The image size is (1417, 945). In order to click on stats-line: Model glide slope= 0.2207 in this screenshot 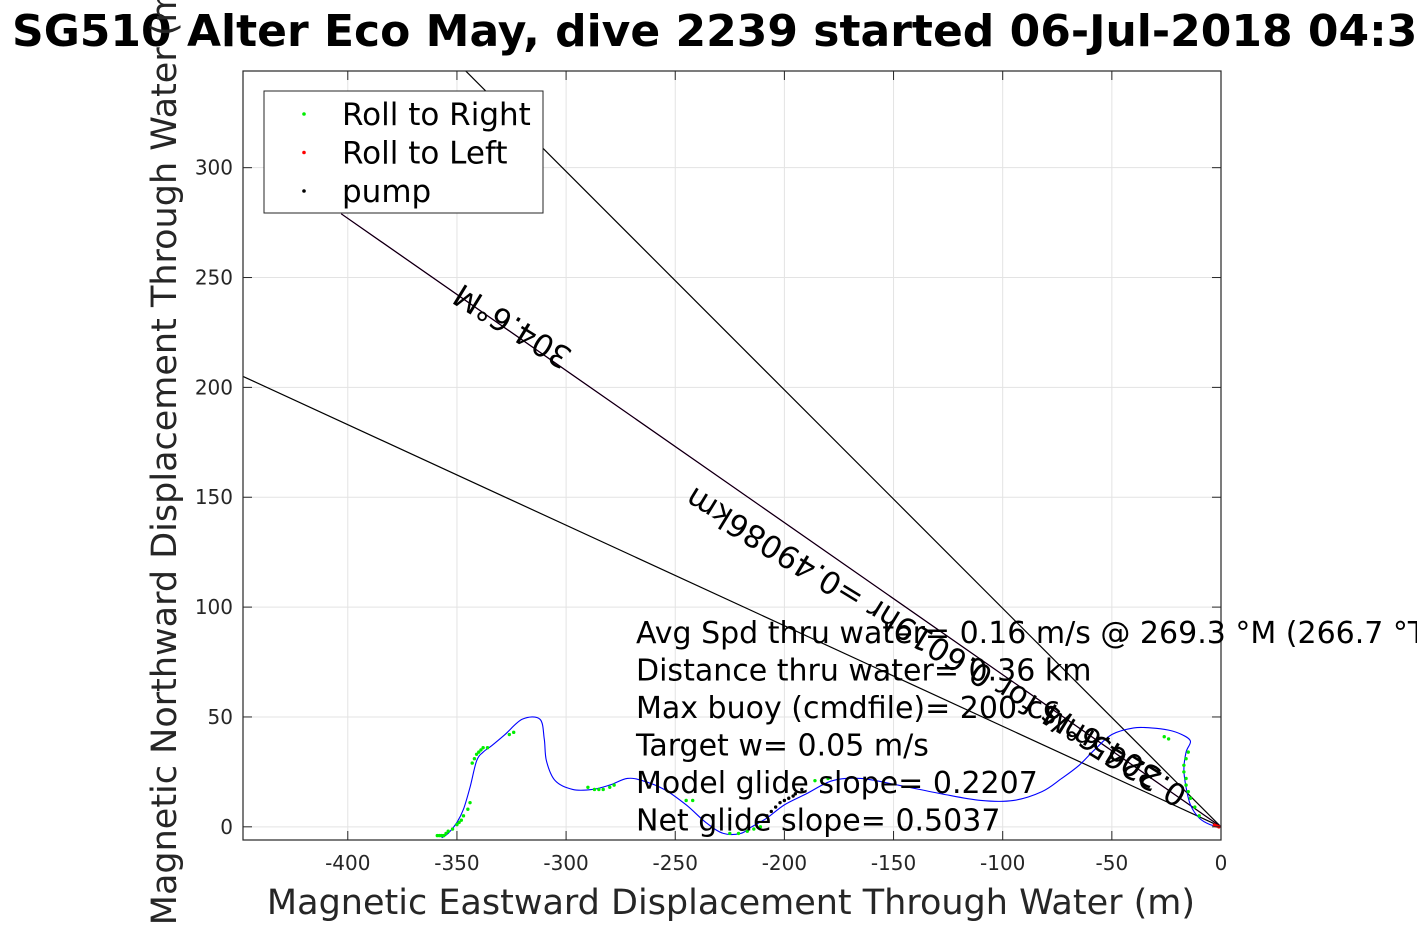, I will do `click(837, 783)`.